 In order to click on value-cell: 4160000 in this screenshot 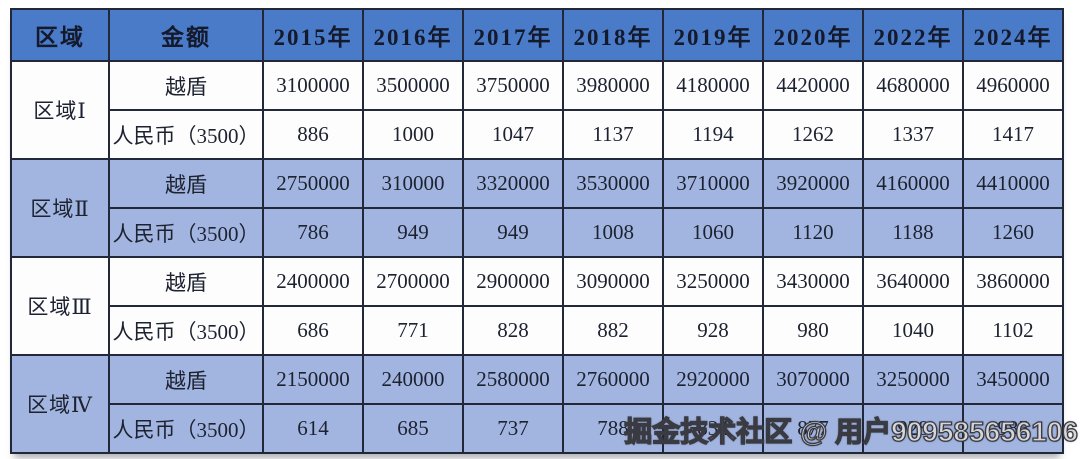, I will do `click(913, 183)`.